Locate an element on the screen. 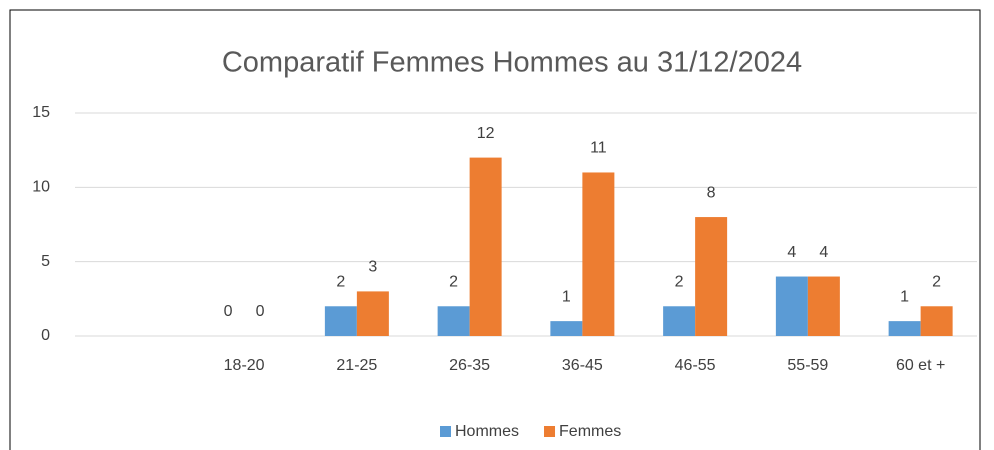 The width and height of the screenshot is (994, 450). y-tick-label: 10 is located at coordinates (41, 187).